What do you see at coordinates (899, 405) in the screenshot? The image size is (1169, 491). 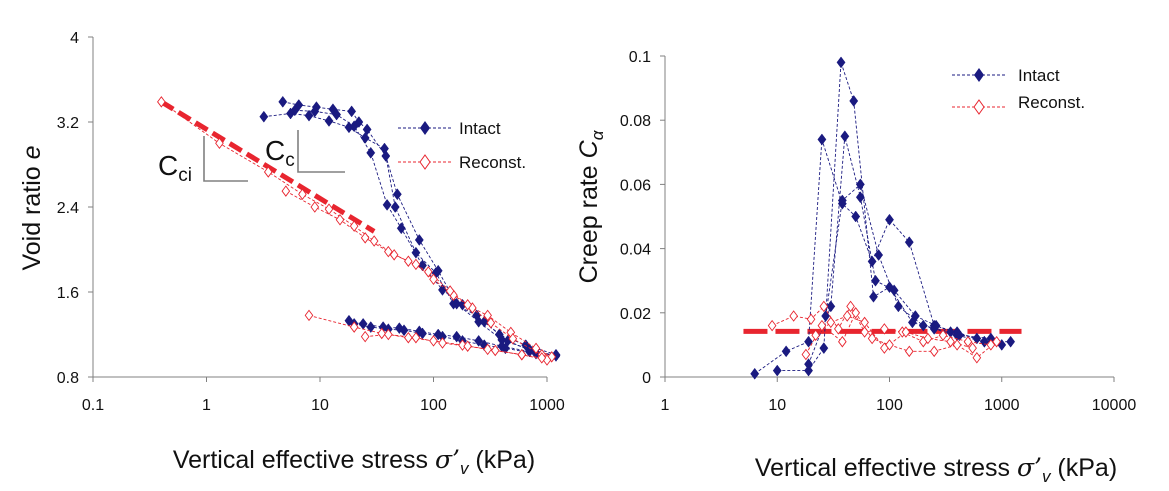 I see `x-tick-labels: 1 10 100 1000 10000` at bounding box center [899, 405].